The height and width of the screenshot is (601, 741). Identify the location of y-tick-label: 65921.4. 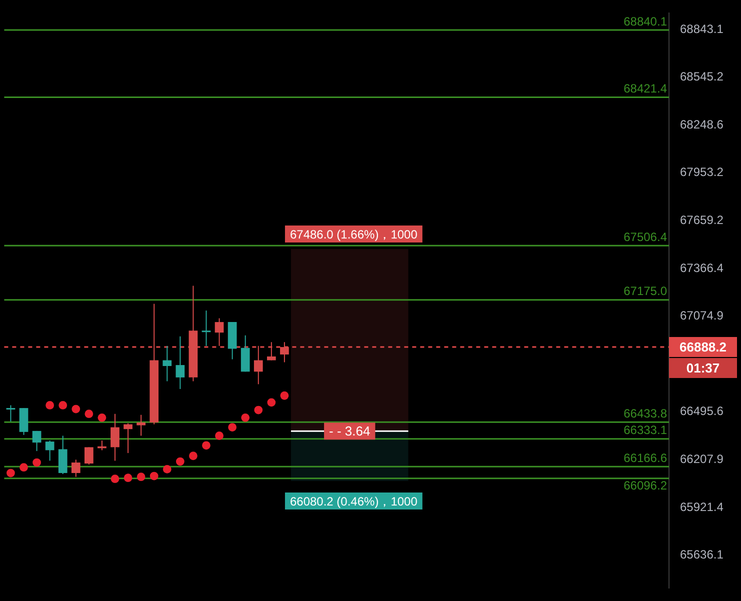
(702, 507).